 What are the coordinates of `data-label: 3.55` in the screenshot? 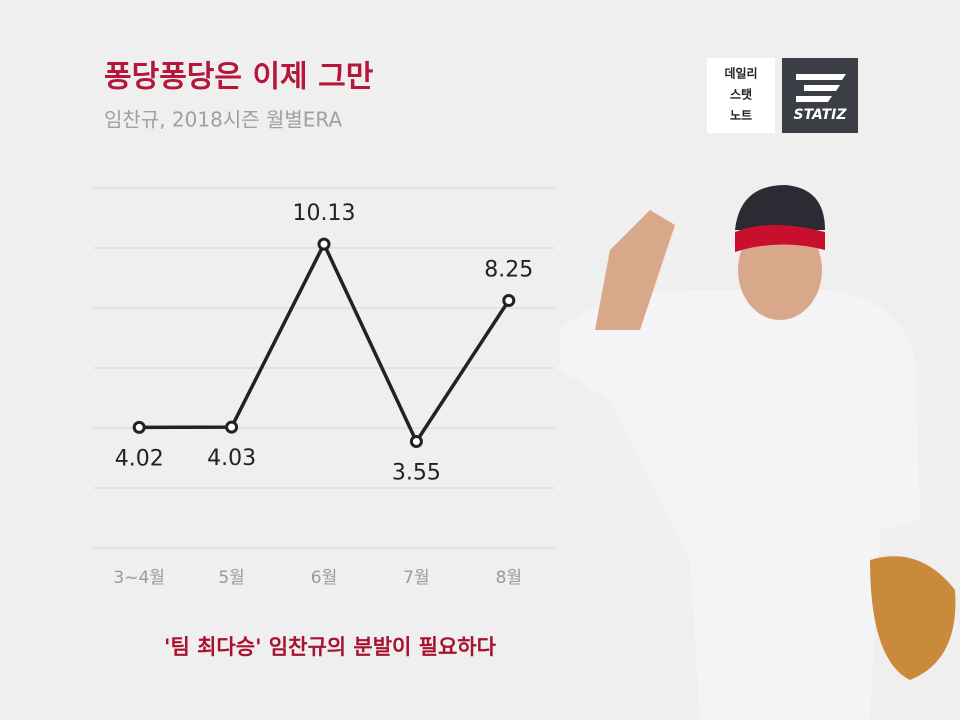 It's located at (416, 473).